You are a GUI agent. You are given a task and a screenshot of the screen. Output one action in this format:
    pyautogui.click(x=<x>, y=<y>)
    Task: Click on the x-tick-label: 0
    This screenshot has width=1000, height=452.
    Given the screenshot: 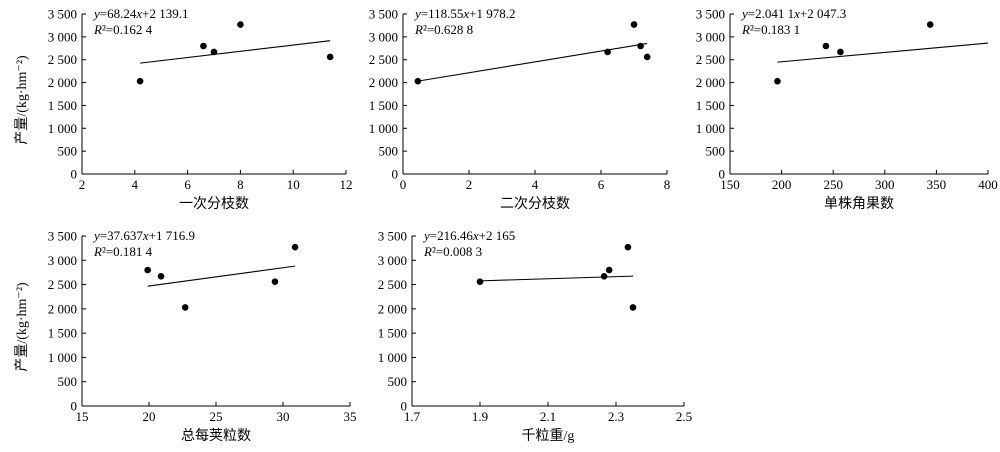 What is the action you would take?
    pyautogui.click(x=403, y=184)
    